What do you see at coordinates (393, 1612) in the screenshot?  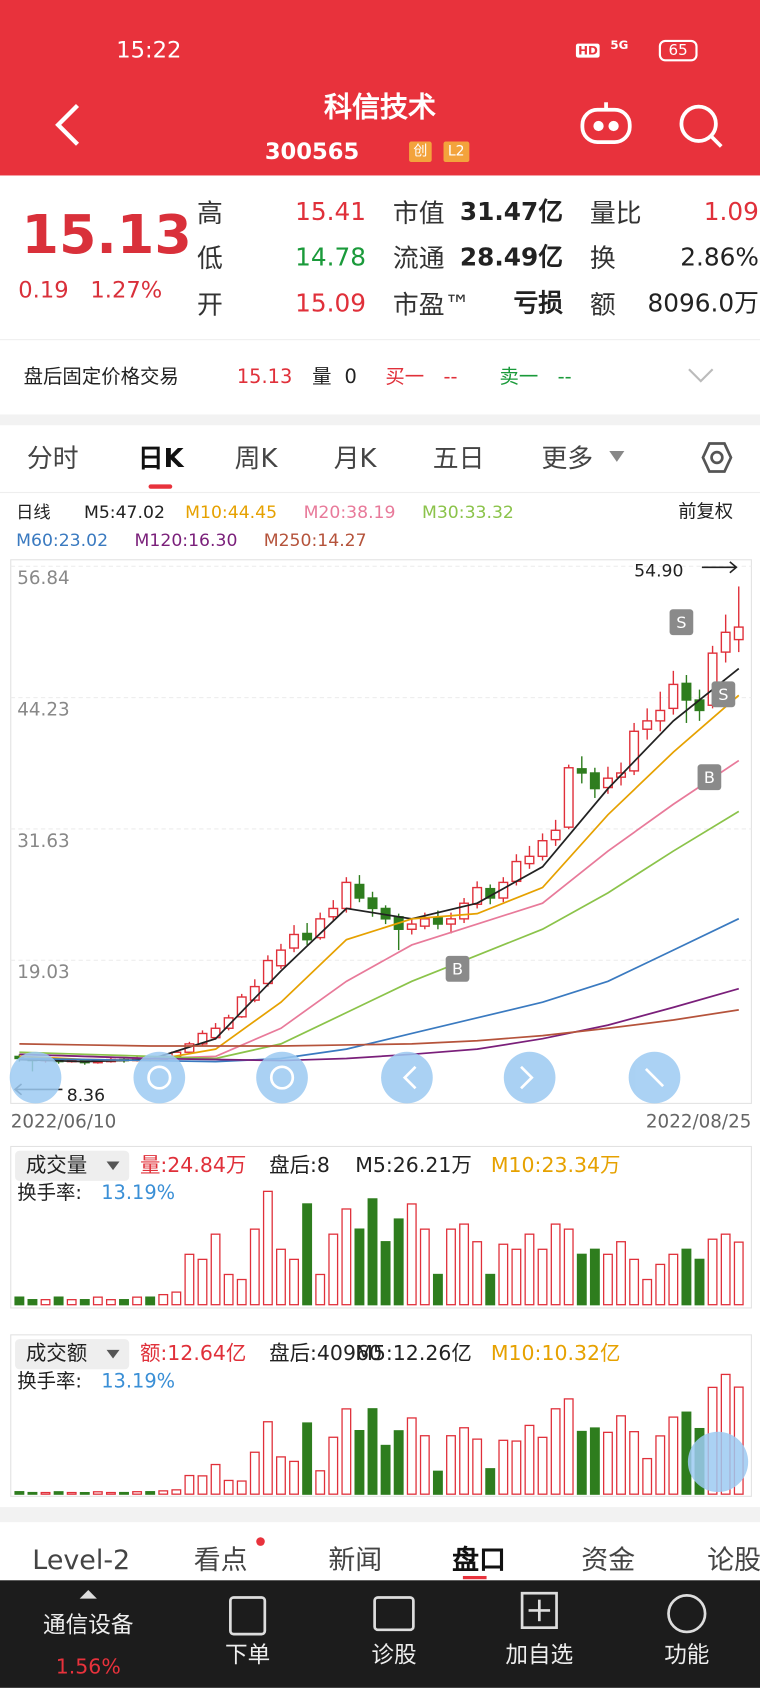 I see `nav-icons` at bounding box center [393, 1612].